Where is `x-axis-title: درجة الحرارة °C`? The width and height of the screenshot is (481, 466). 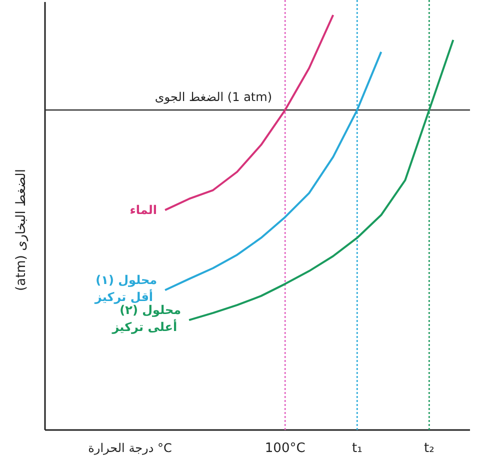
x-axis-title: درجة الحرارة °C is located at coordinates (130, 448).